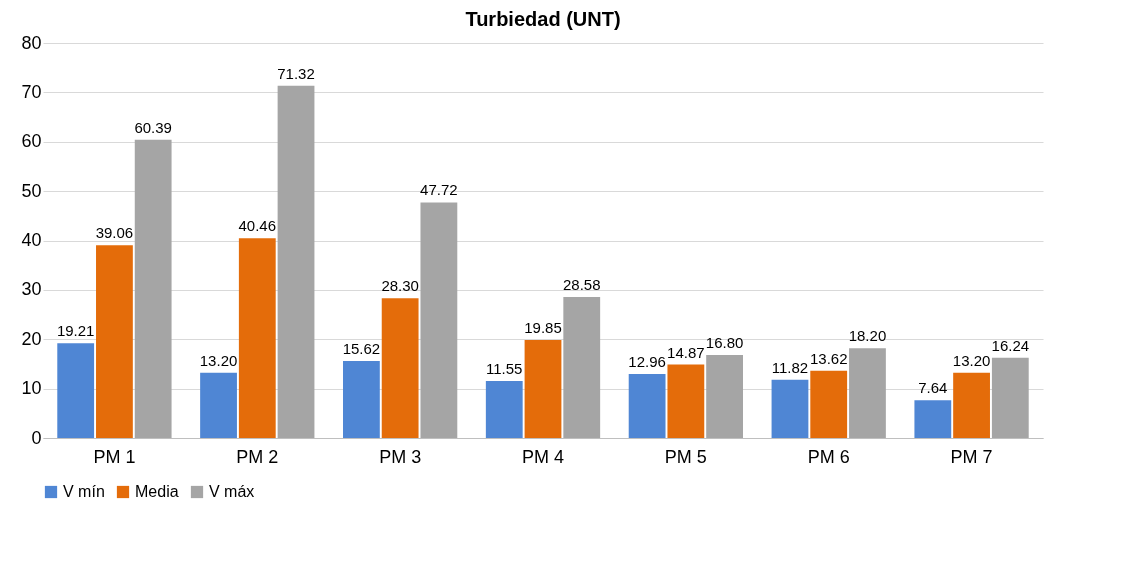 The height and width of the screenshot is (566, 1131). I want to click on y-tick-label: 80, so click(31, 42).